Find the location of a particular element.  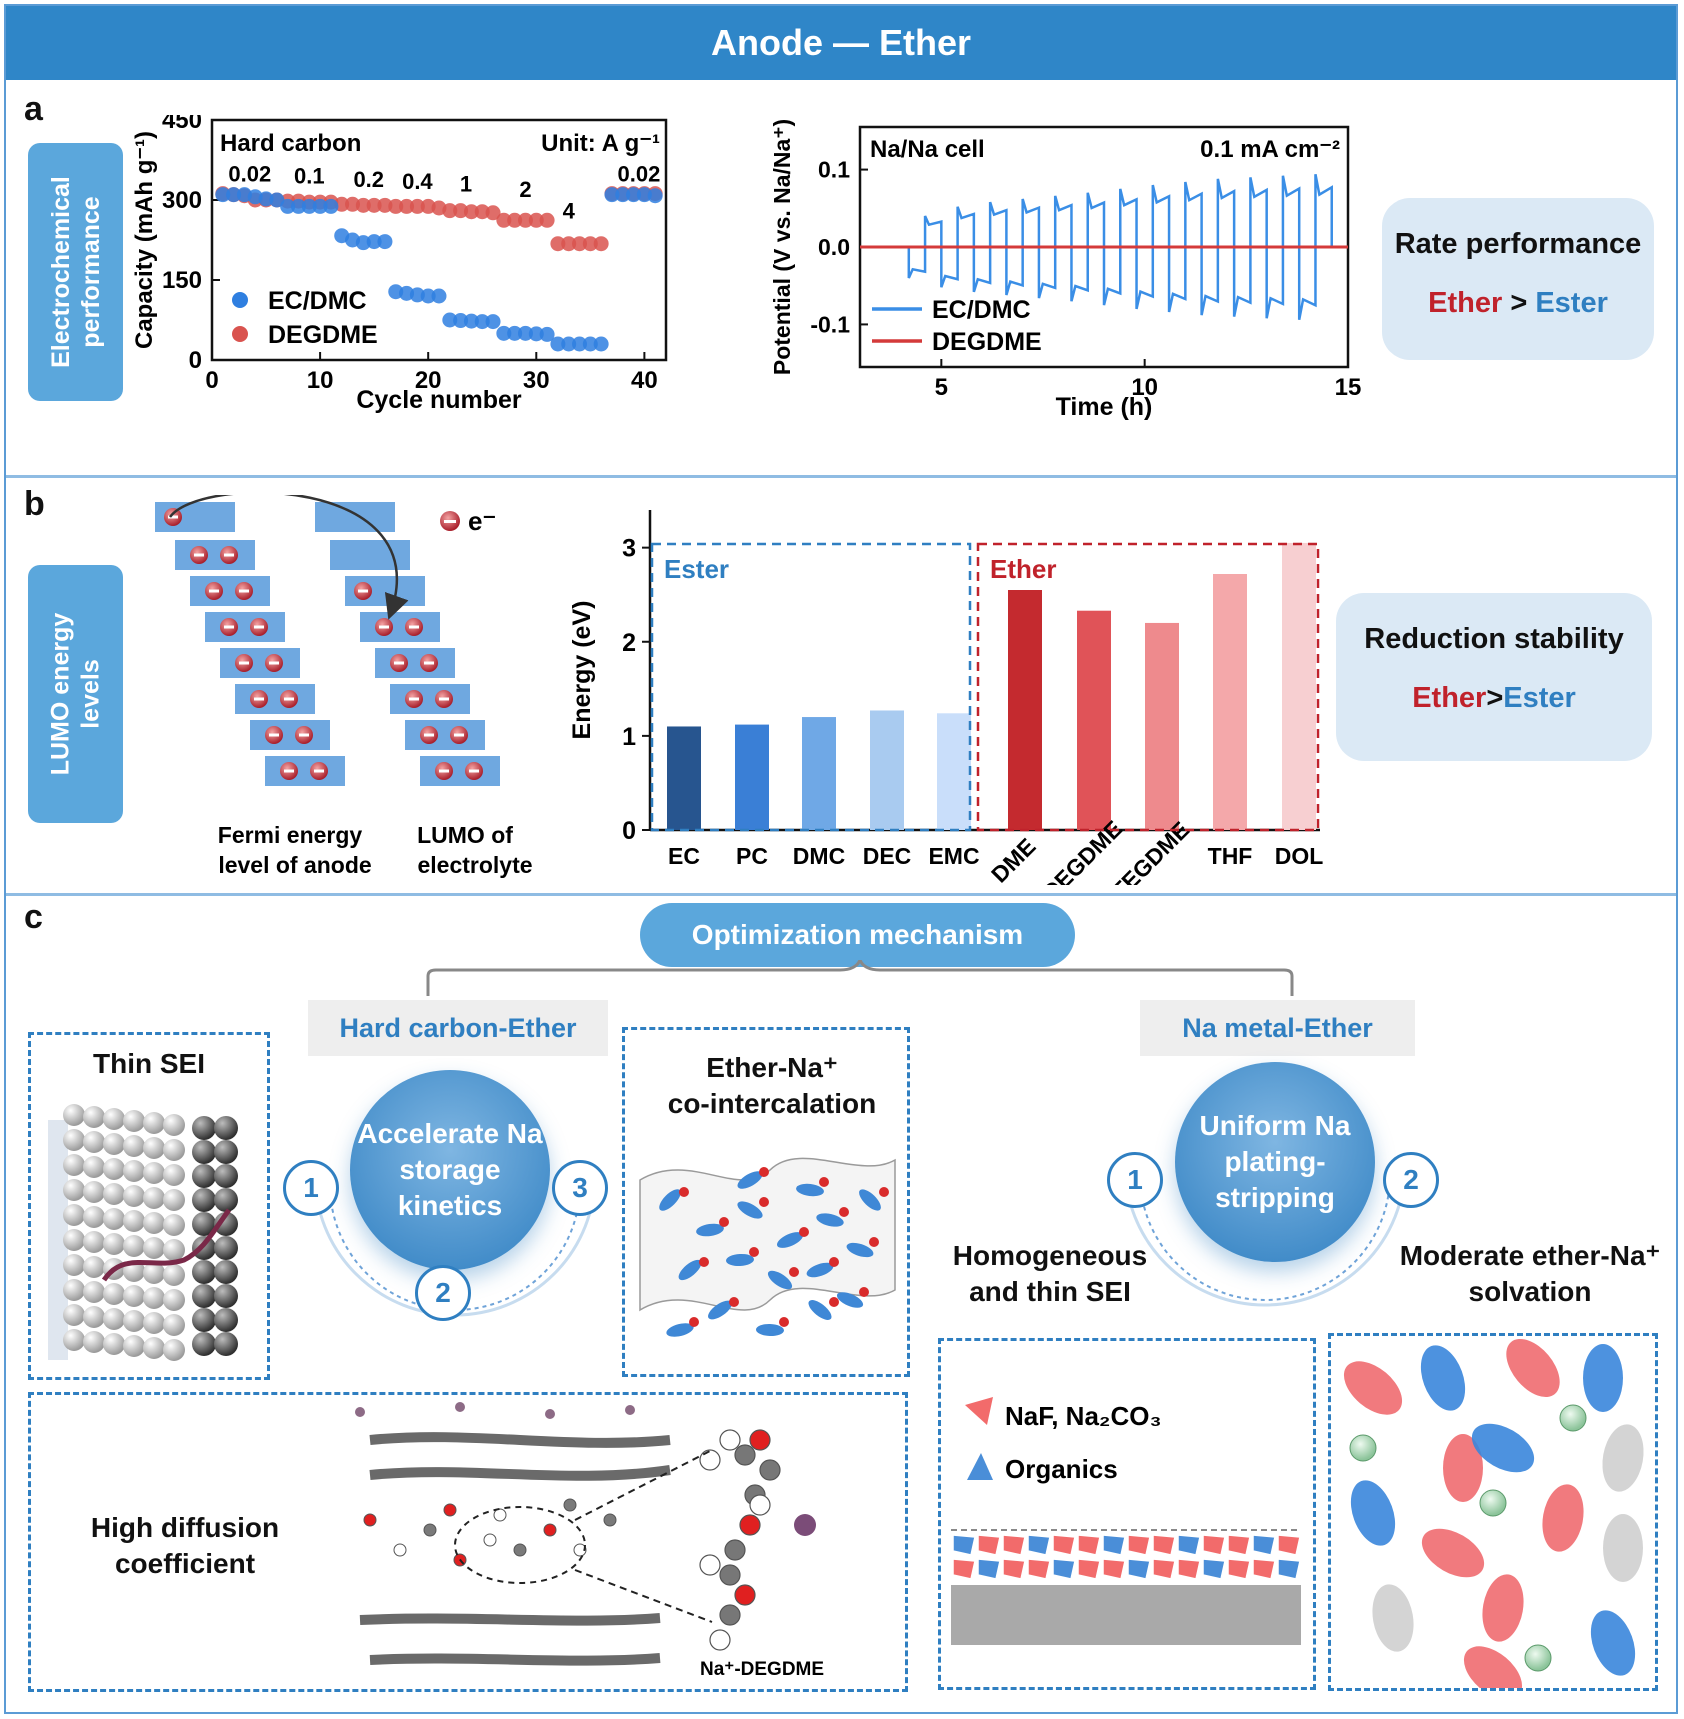

voltage-legend-label: DEGDME is located at coordinates (987, 342).